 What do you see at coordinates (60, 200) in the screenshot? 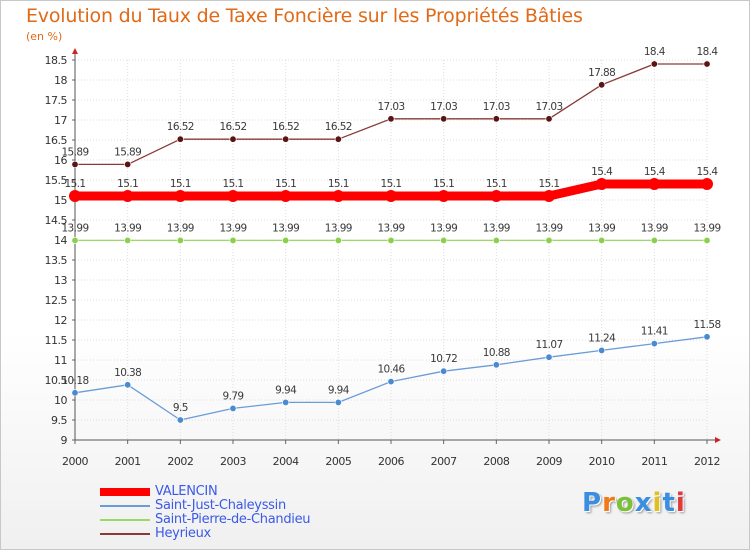
I see `y-tick-label: 15` at bounding box center [60, 200].